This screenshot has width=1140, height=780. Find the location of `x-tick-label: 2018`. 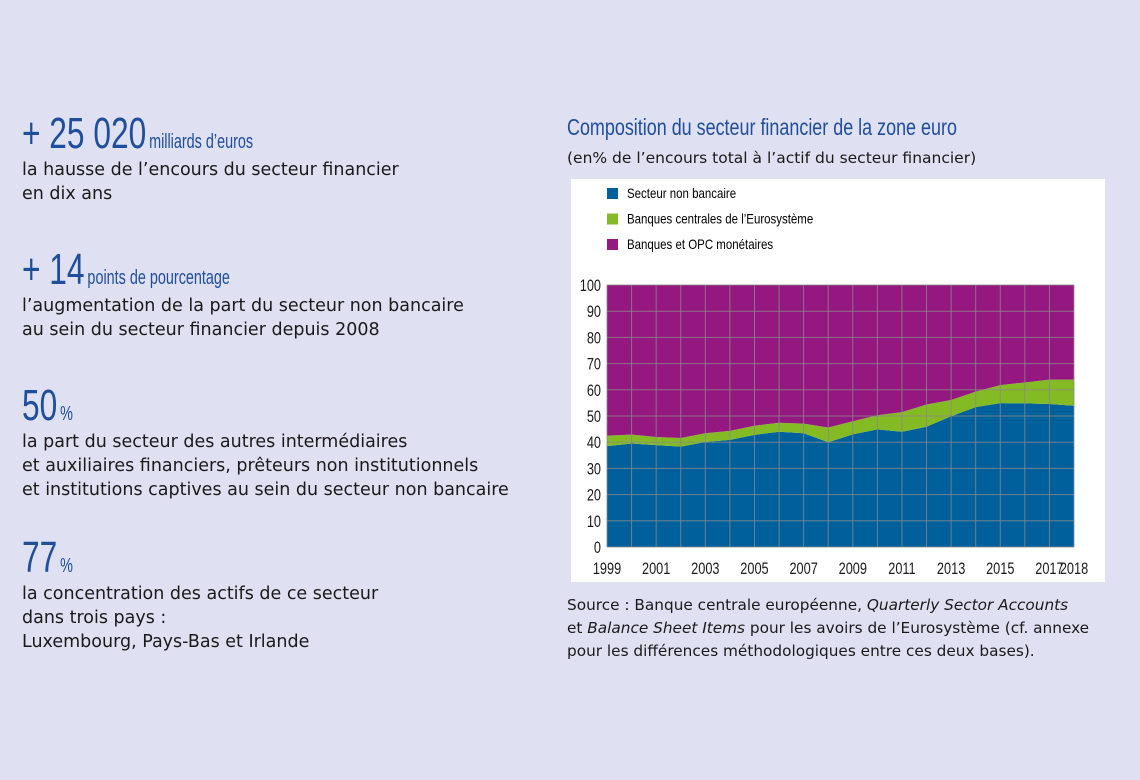

x-tick-label: 2018 is located at coordinates (1074, 568).